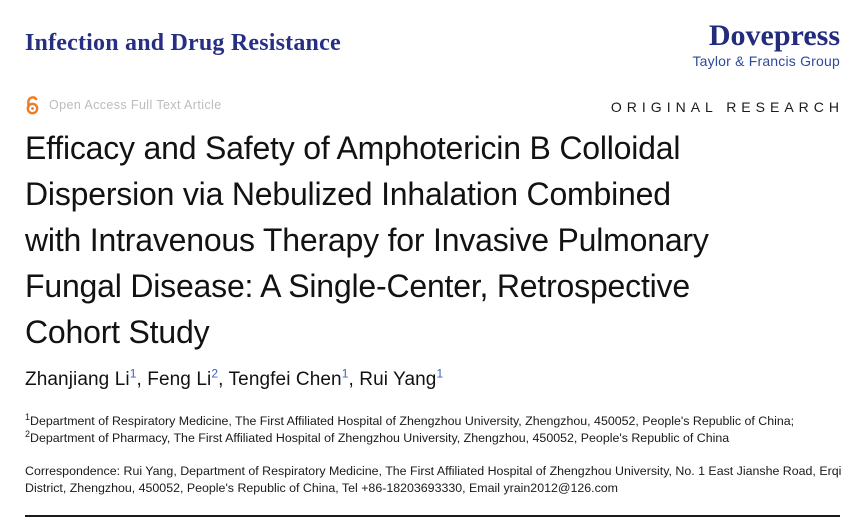  Describe the element at coordinates (135, 105) in the screenshot. I see `open-access-label: Open Access Full Text Article` at that location.